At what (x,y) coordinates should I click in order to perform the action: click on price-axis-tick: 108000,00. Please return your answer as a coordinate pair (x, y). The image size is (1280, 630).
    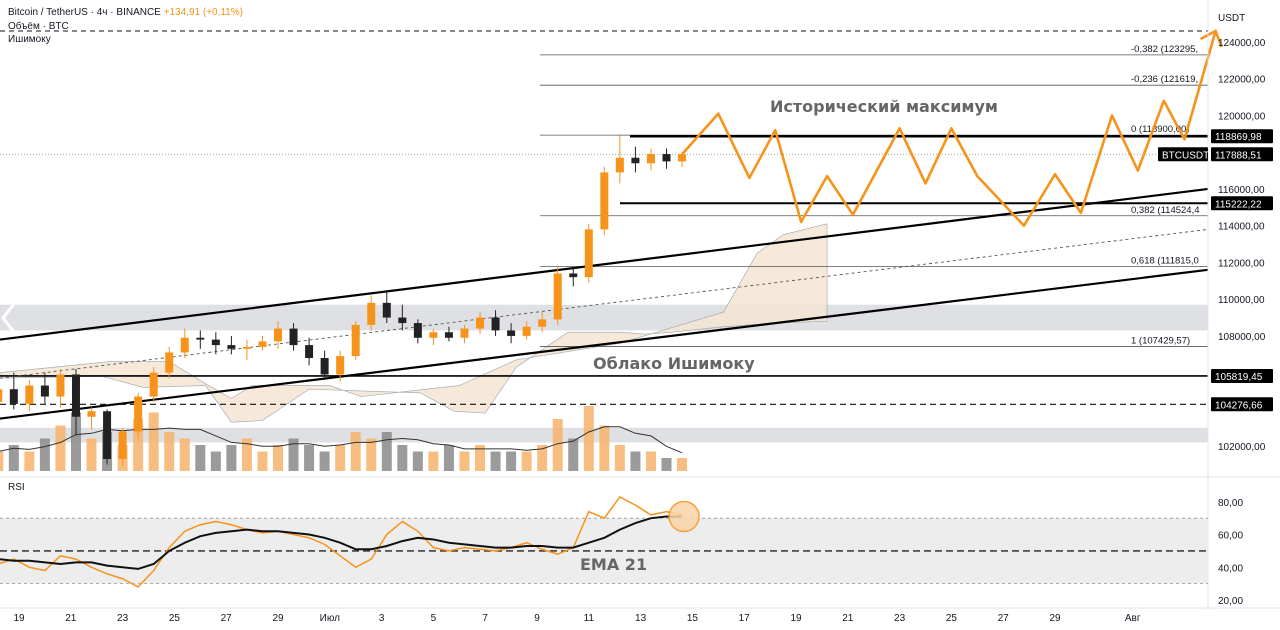
    Looking at the image, I should click on (1242, 337).